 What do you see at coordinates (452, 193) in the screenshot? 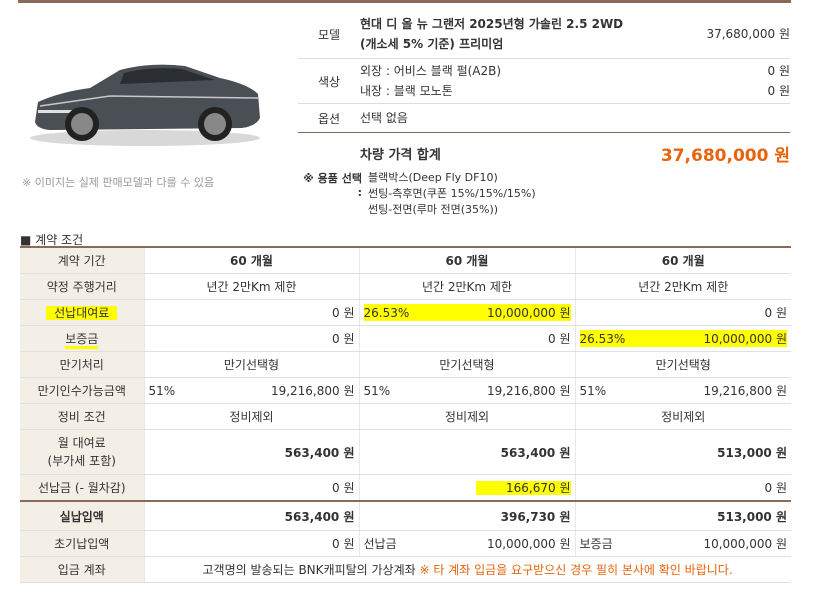
I see `accessory-item: 썬팅-측후면(쿠폰 15%/15%/15%)` at bounding box center [452, 193].